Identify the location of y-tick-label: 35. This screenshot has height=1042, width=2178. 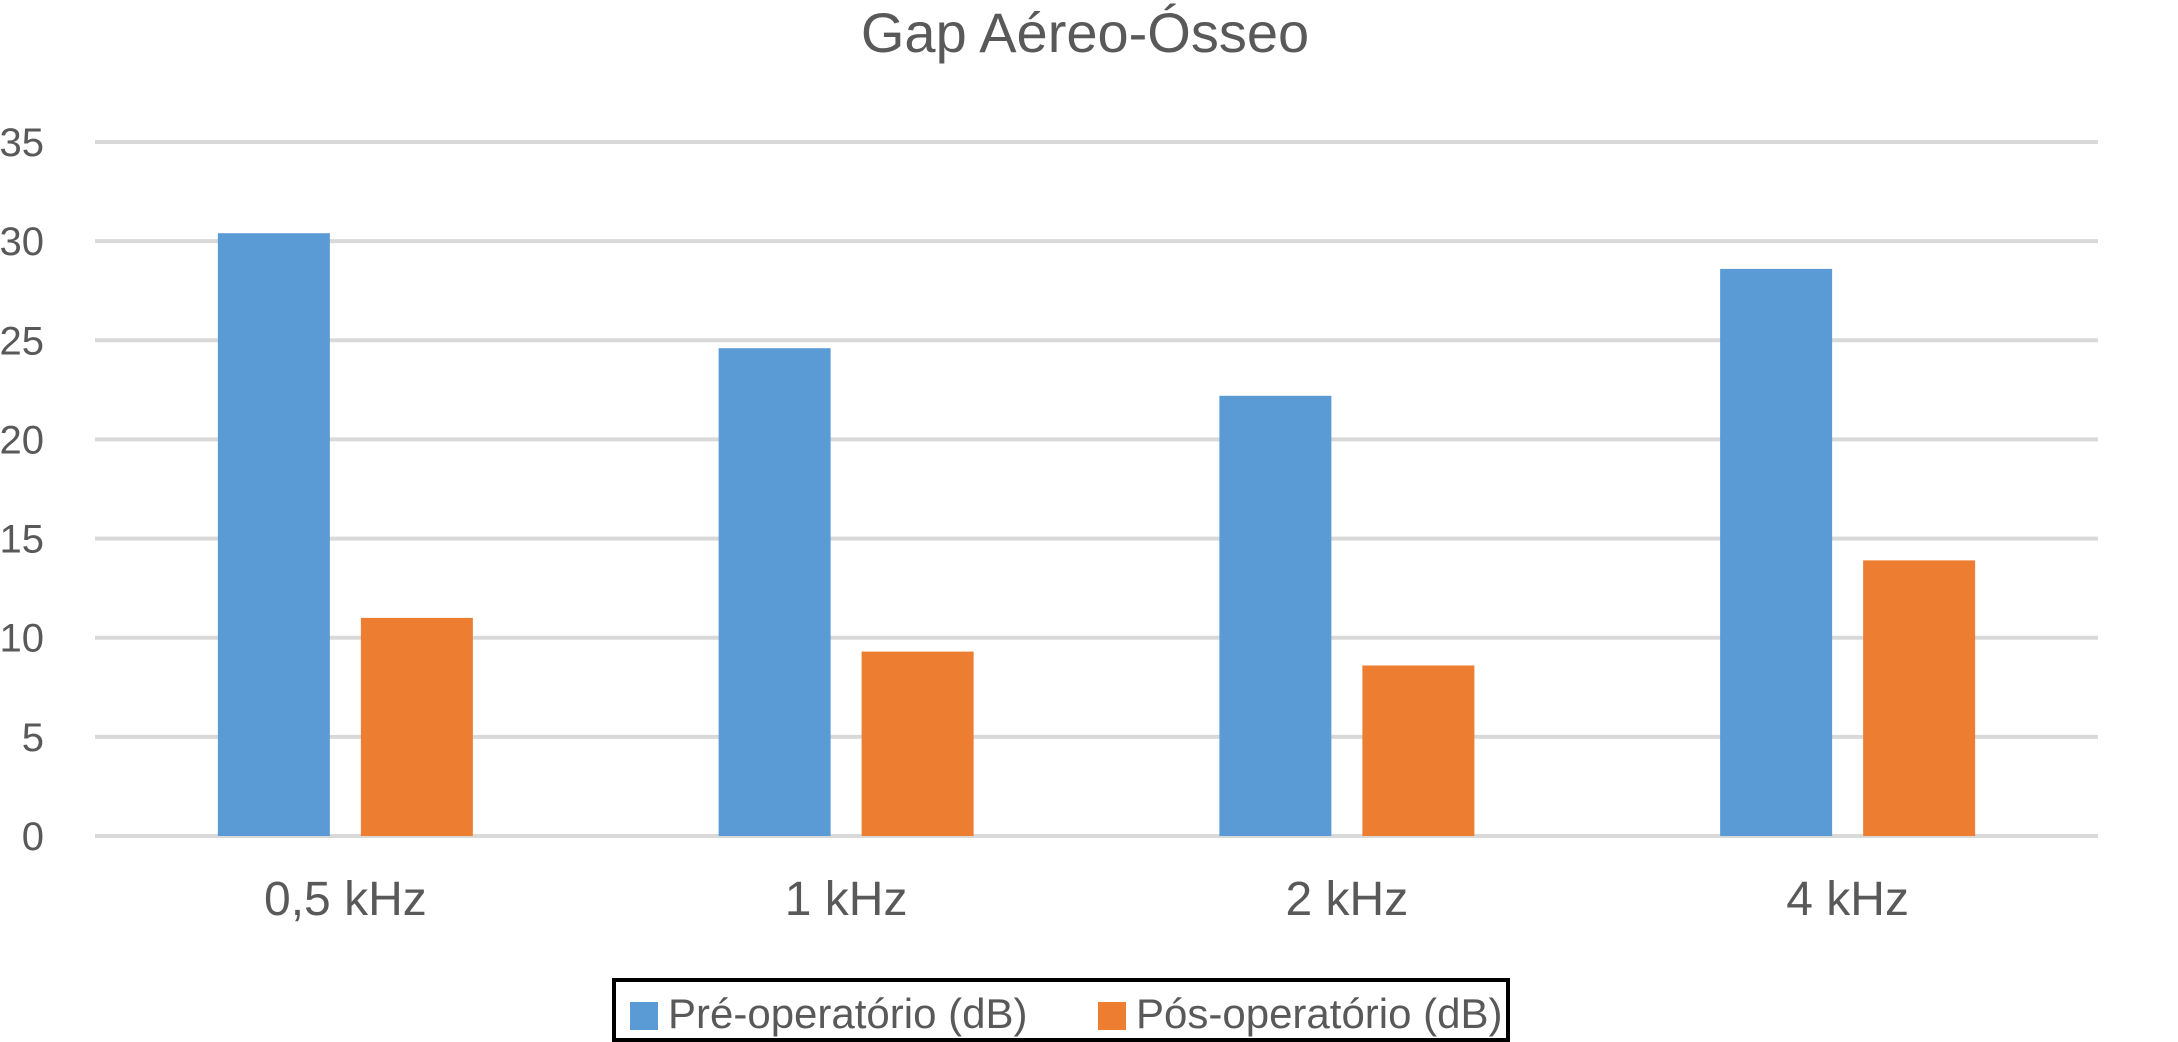
(22, 143).